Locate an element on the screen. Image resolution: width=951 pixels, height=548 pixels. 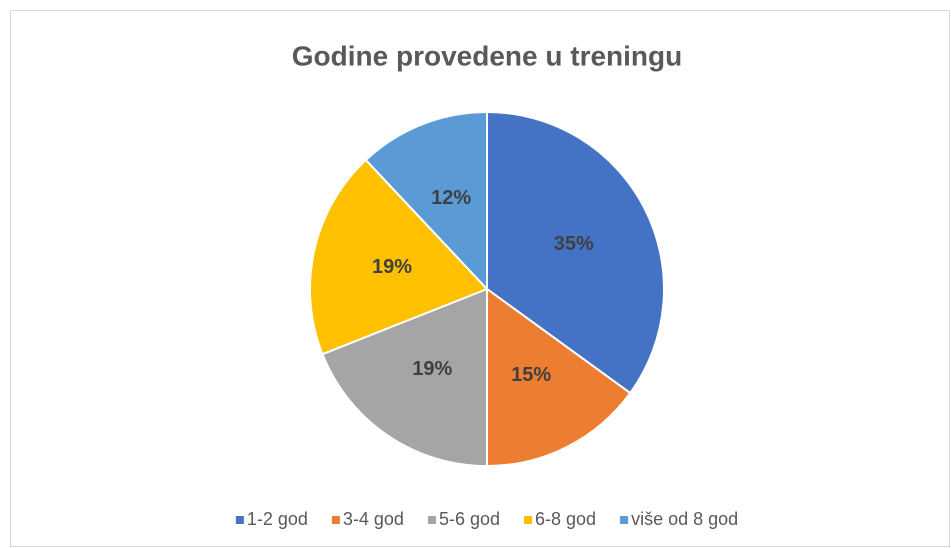
data-label: 12% is located at coordinates (451, 198).